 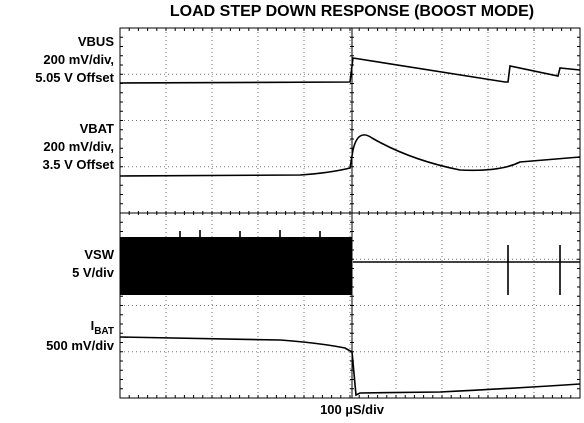 What do you see at coordinates (78, 164) in the screenshot?
I see `channel-offset: 3.5 V Offset` at bounding box center [78, 164].